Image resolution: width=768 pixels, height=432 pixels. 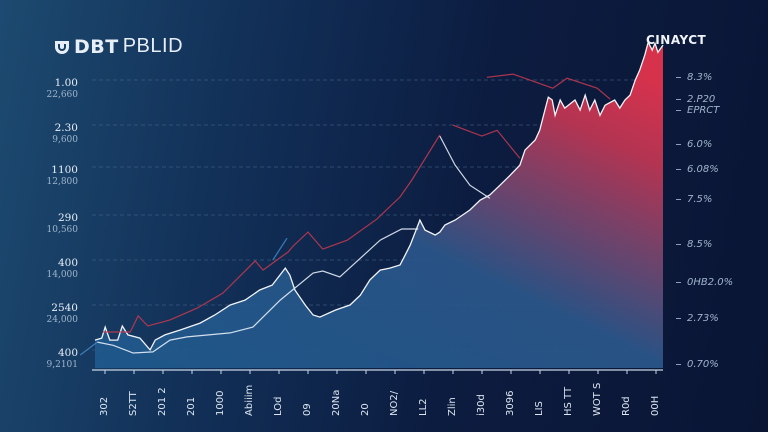 What do you see at coordinates (62, 320) in the screenshot?
I see `y-tick-secondary: 24,000` at bounding box center [62, 320].